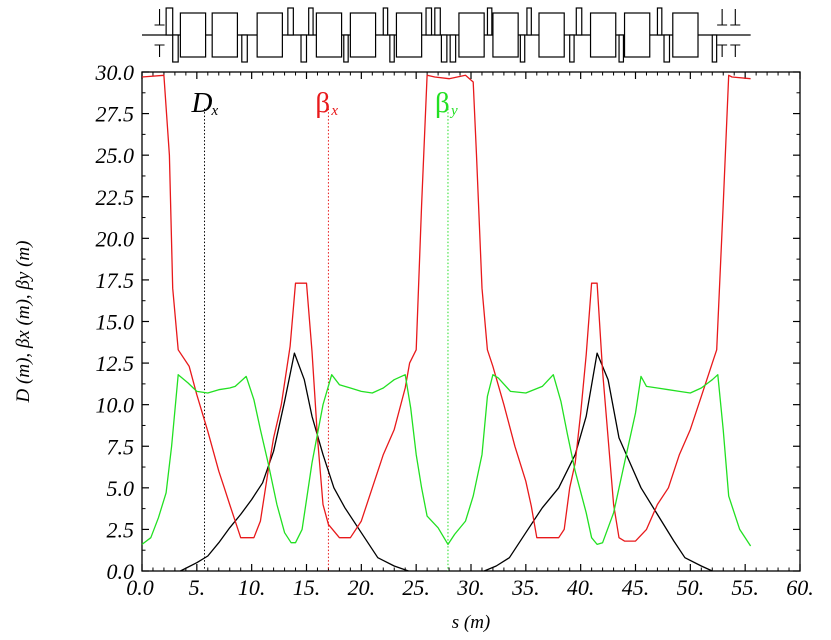 This screenshot has height=640, width=831. Describe the element at coordinates (121, 446) in the screenshot. I see `y-tick-label: 7.5` at that location.